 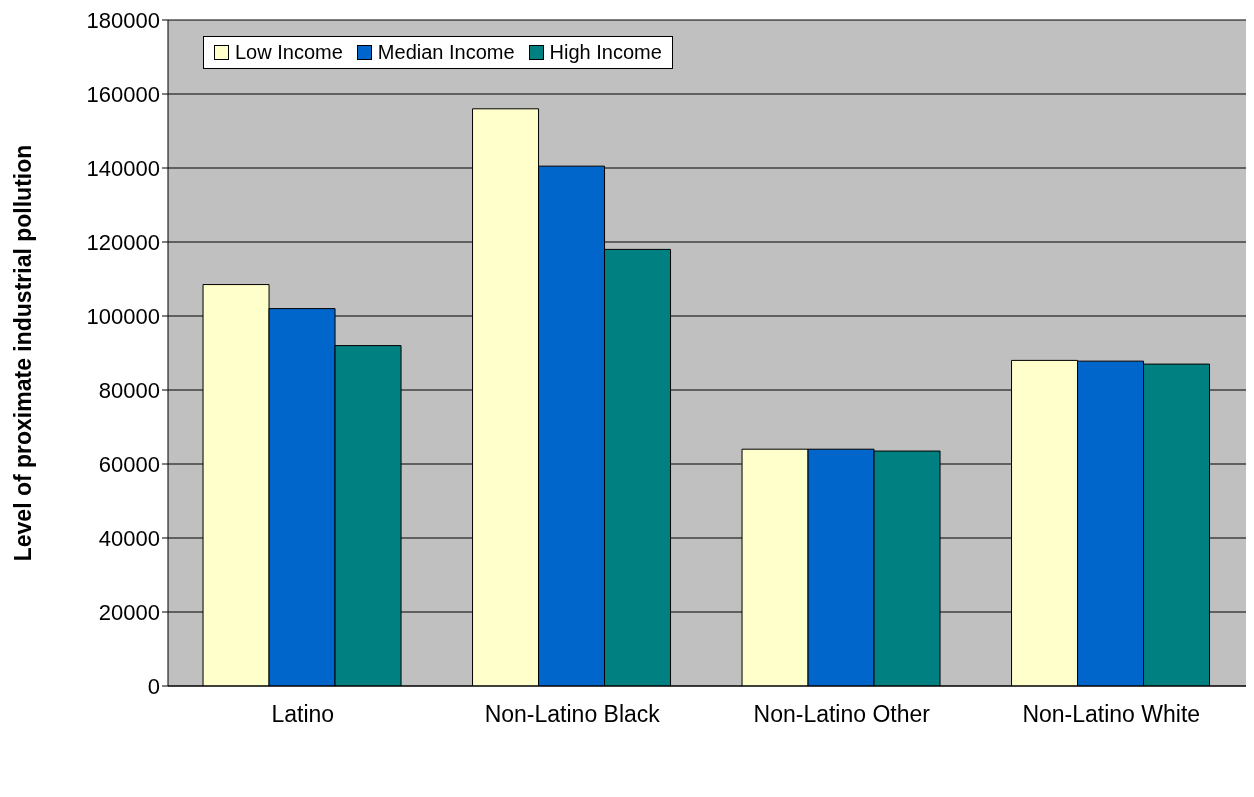 What do you see at coordinates (129, 612) in the screenshot?
I see `y-tick-label: 20000` at bounding box center [129, 612].